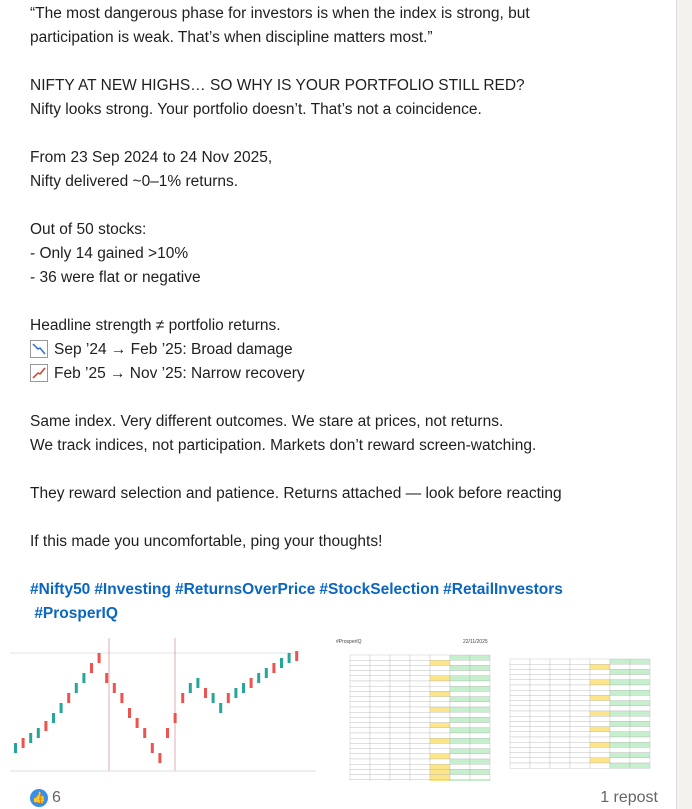 Image resolution: width=692 pixels, height=809 pixels. I want to click on attachment-chart-image, so click(163, 707).